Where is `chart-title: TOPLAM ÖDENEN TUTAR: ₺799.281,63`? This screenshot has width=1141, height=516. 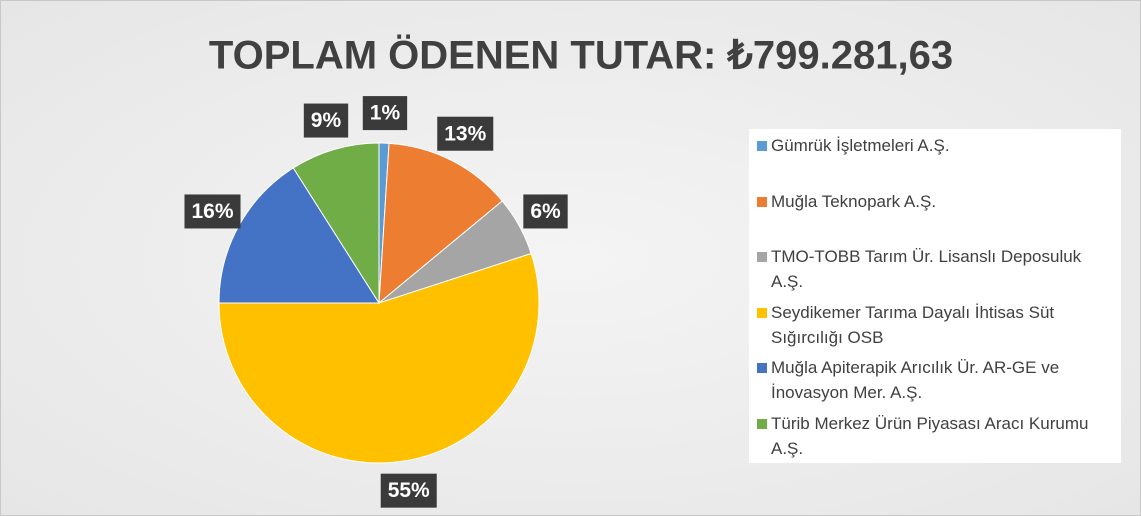 chart-title: TOPLAM ÖDENEN TUTAR: ₺799.281,63 is located at coordinates (581, 55).